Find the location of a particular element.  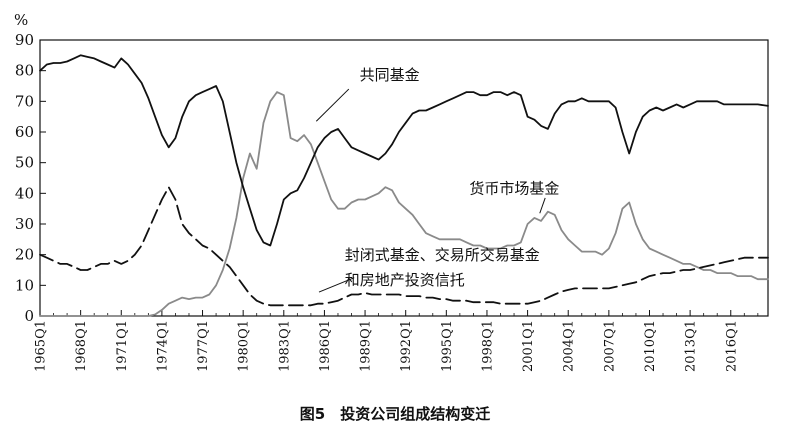

x-tick-label: 1971Q1 is located at coordinates (122, 346).